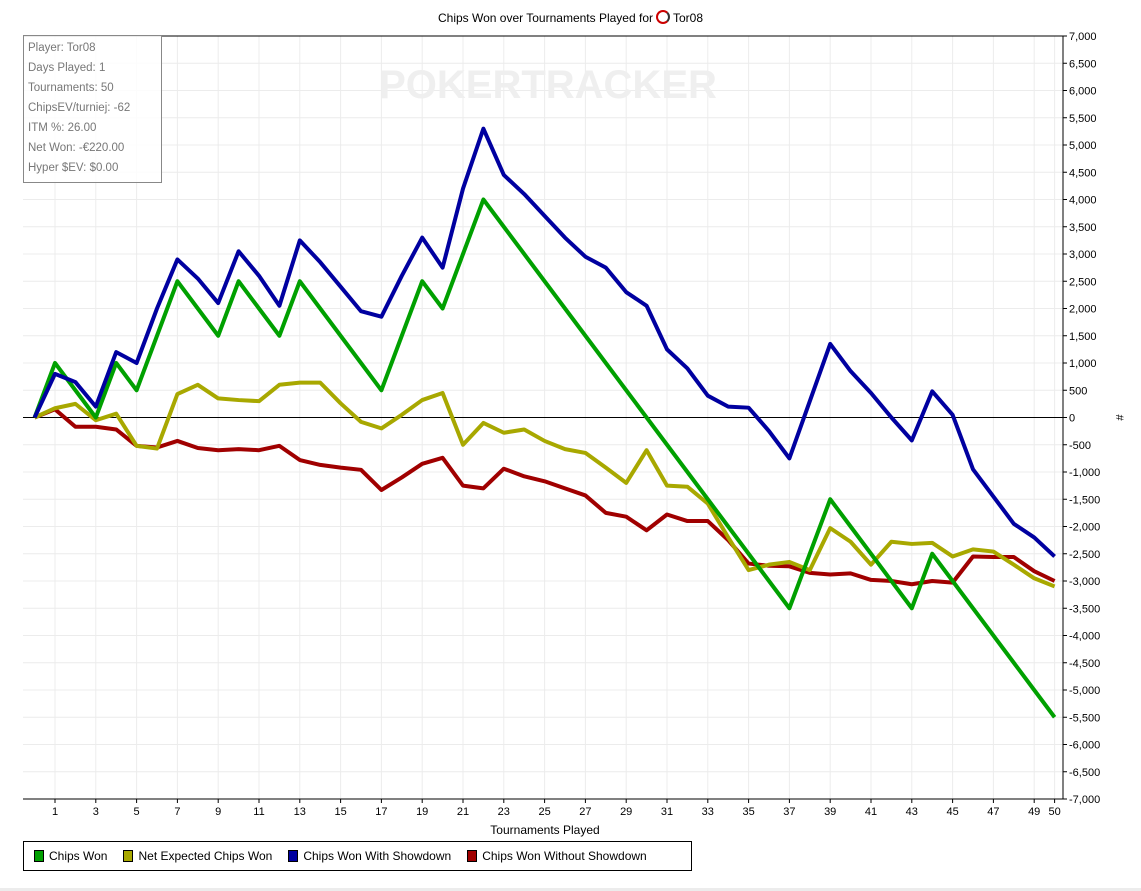 The width and height of the screenshot is (1141, 891). What do you see at coordinates (71, 88) in the screenshot?
I see `info-tournaments: Tournaments: 50` at bounding box center [71, 88].